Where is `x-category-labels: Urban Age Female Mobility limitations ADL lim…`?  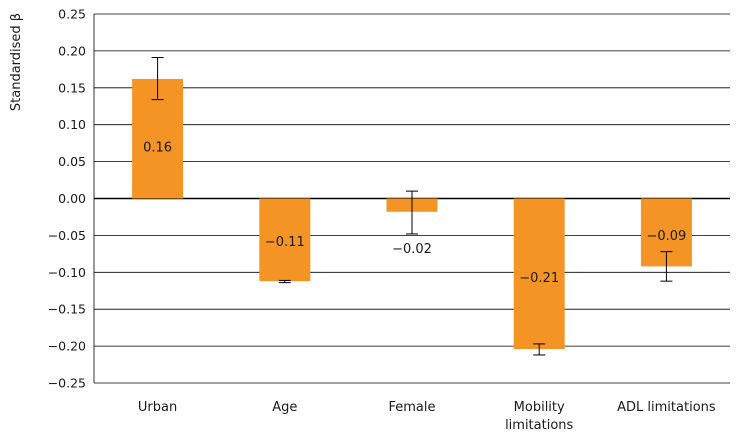 x-category-labels: Urban Age Female Mobility limitations ADL lim… is located at coordinates (427, 416).